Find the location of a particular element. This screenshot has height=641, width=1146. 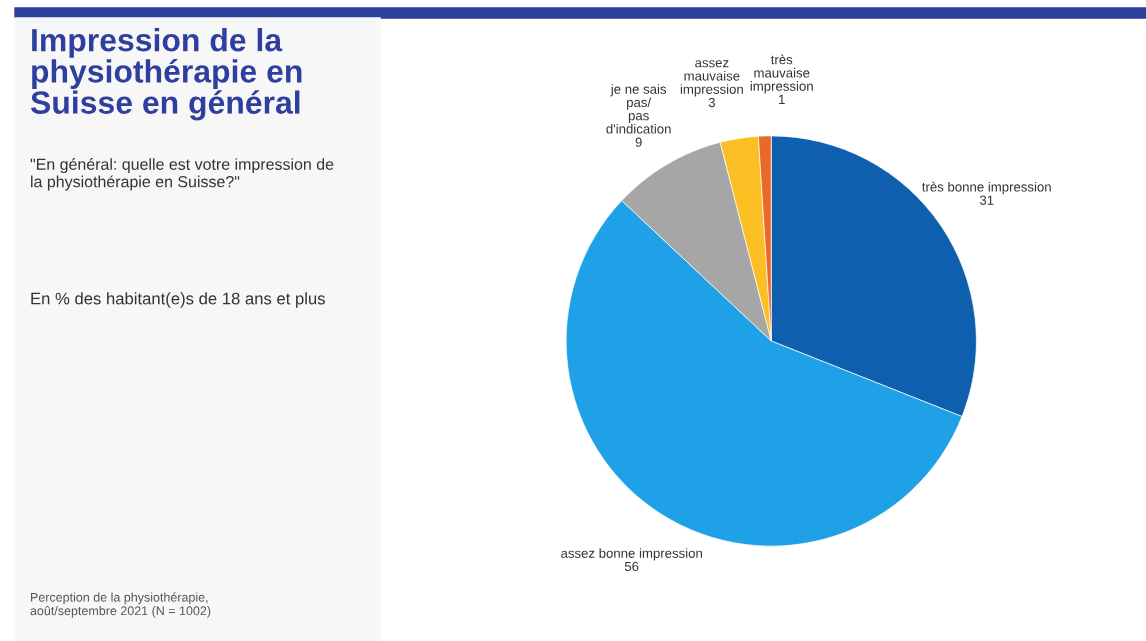

text: En % des habitant(e)s de 18 ans et plus is located at coordinates (178, 300).